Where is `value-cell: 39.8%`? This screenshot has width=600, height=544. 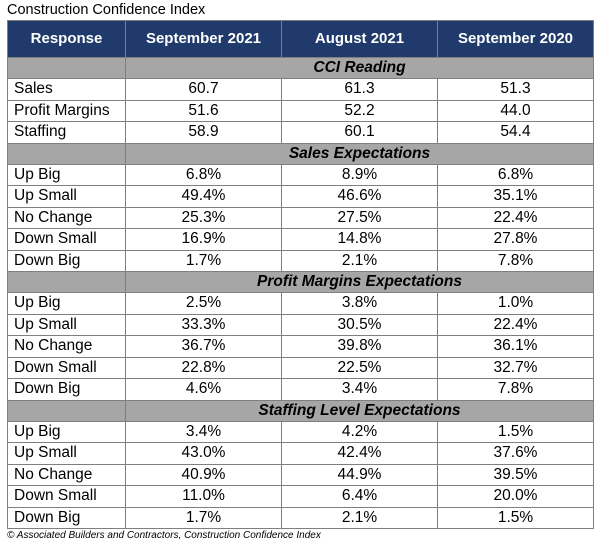 value-cell: 39.8% is located at coordinates (359, 346).